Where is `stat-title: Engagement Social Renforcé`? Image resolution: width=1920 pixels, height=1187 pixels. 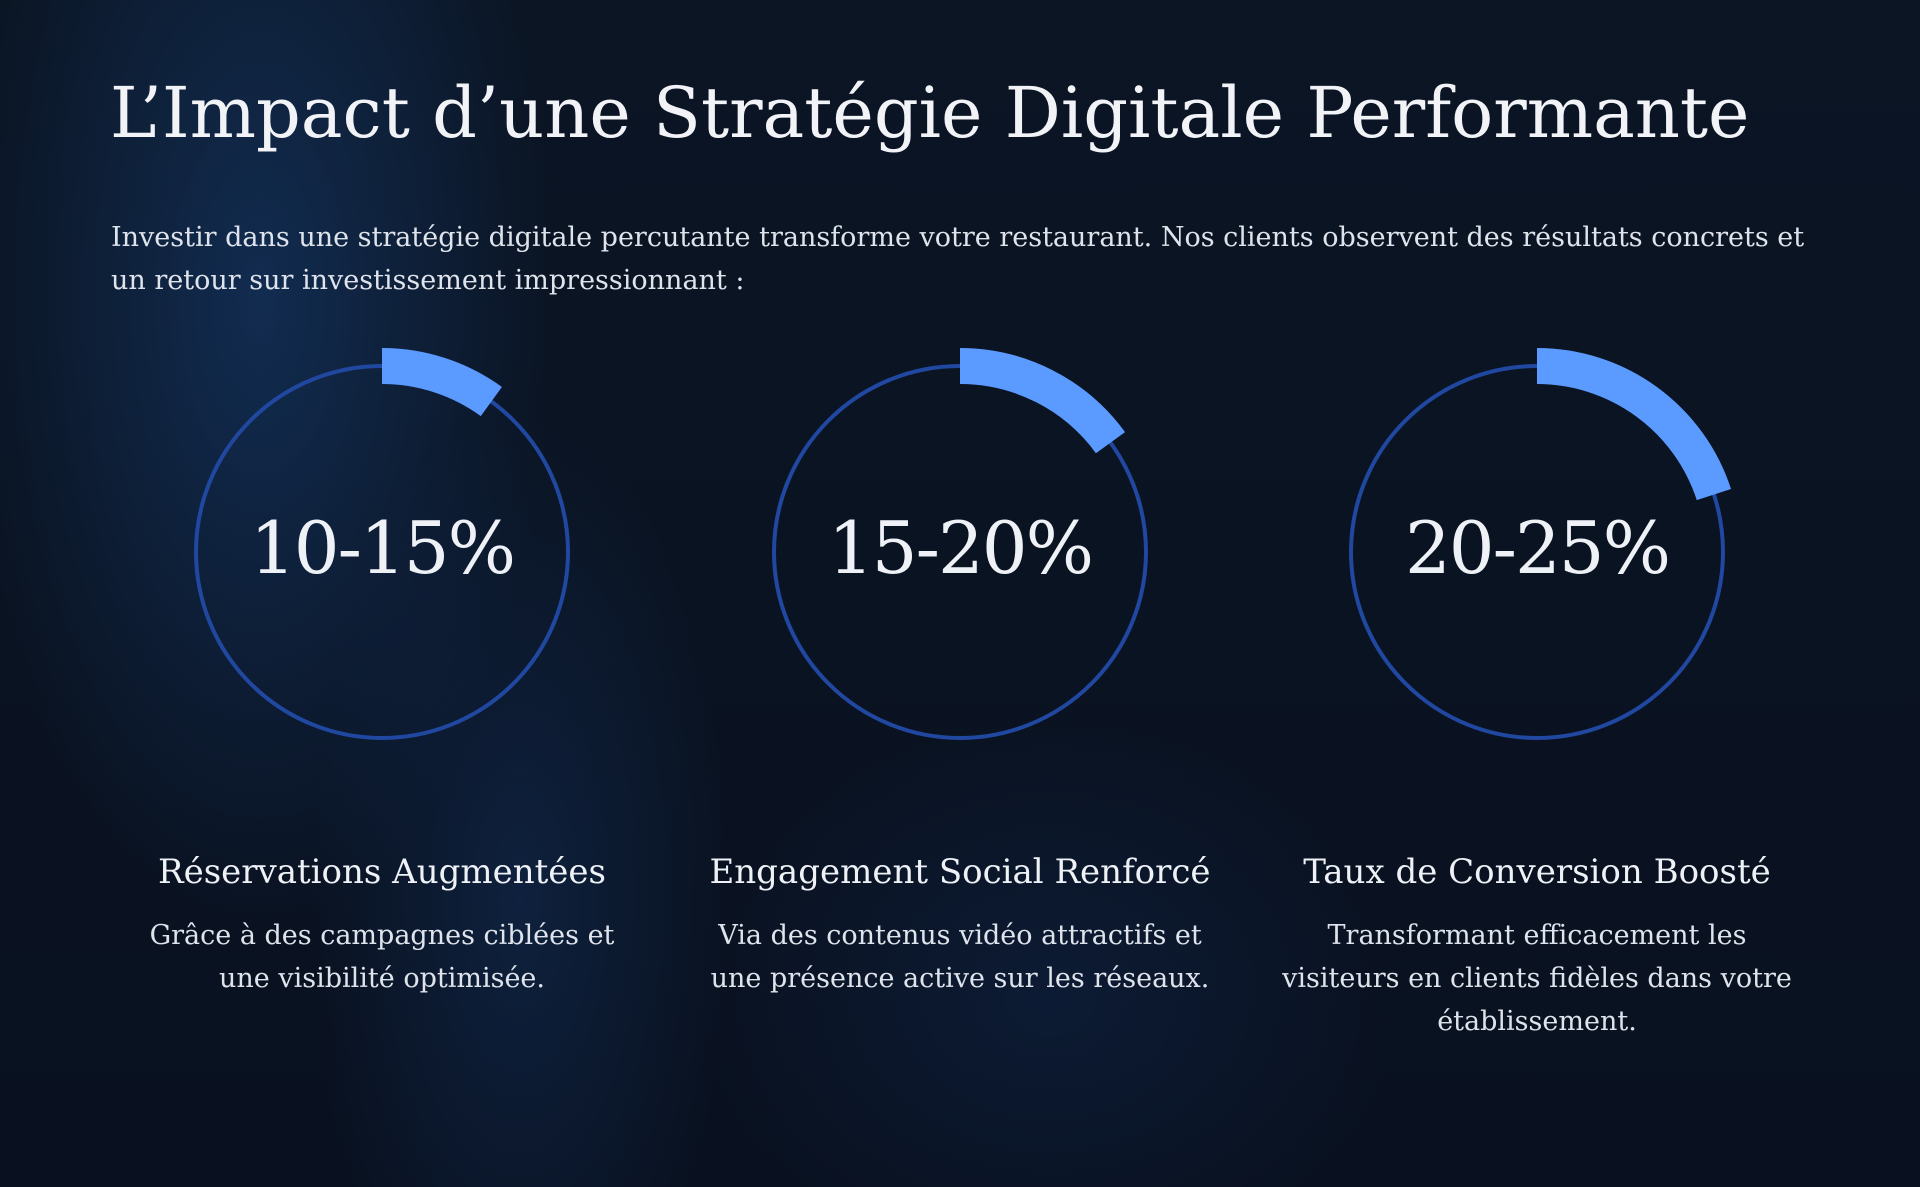
stat-title: Engagement Social Renforcé is located at coordinates (960, 872).